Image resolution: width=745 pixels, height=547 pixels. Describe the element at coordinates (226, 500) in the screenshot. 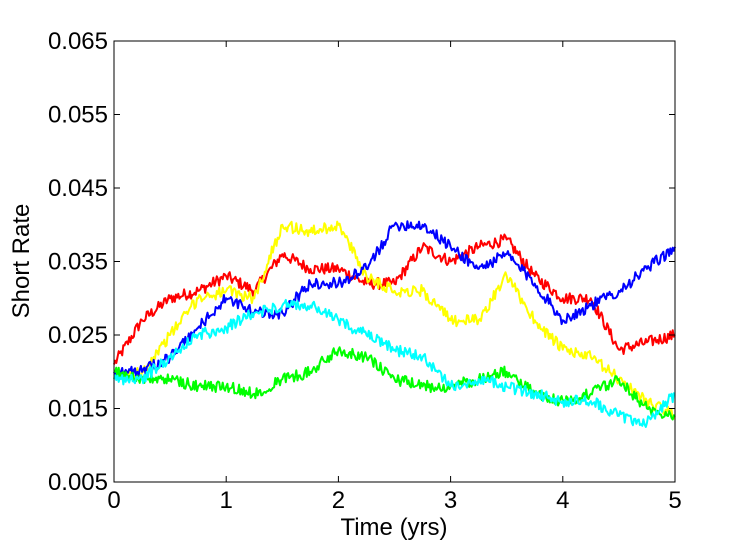

I see `x-tick-label: 1` at that location.